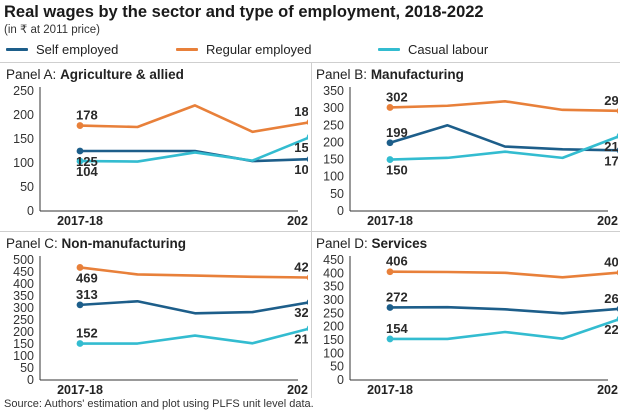  What do you see at coordinates (122, 74) in the screenshot?
I see `panel-name: Agriculture & allied` at bounding box center [122, 74].